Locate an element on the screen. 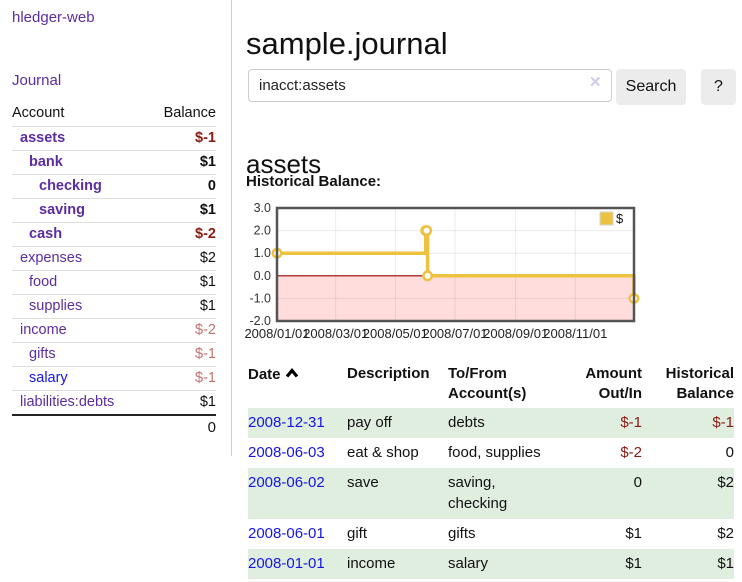  account-row-bank: bank $1 is located at coordinates (114, 162).